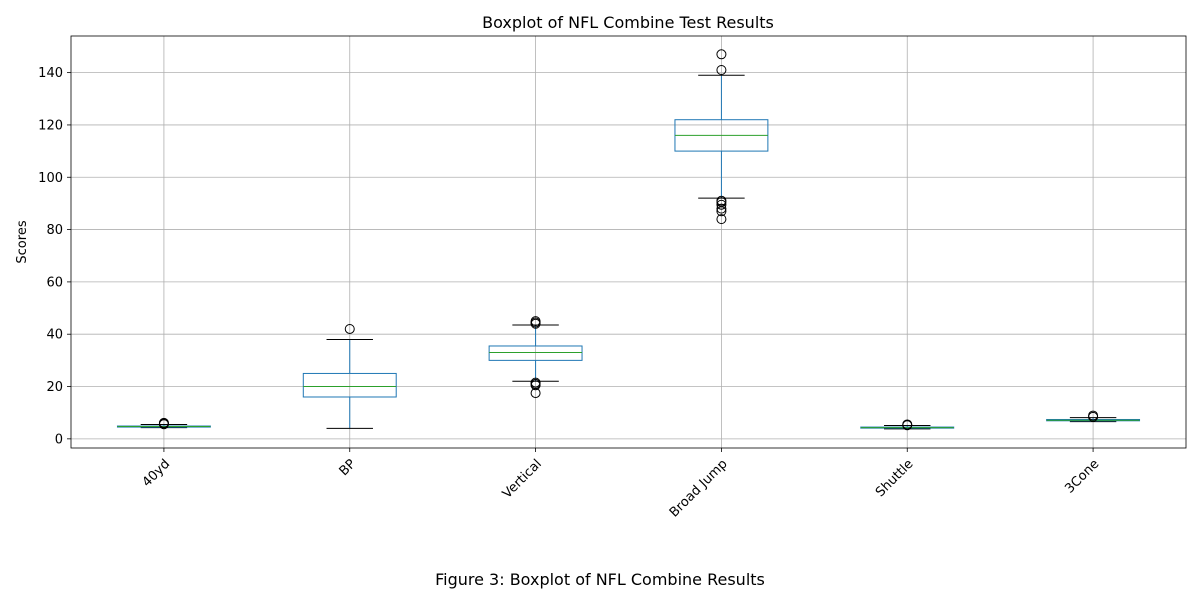 This screenshot has width=1200, height=600. Describe the element at coordinates (157, 474) in the screenshot. I see `x-tick-label: 40yd` at that location.